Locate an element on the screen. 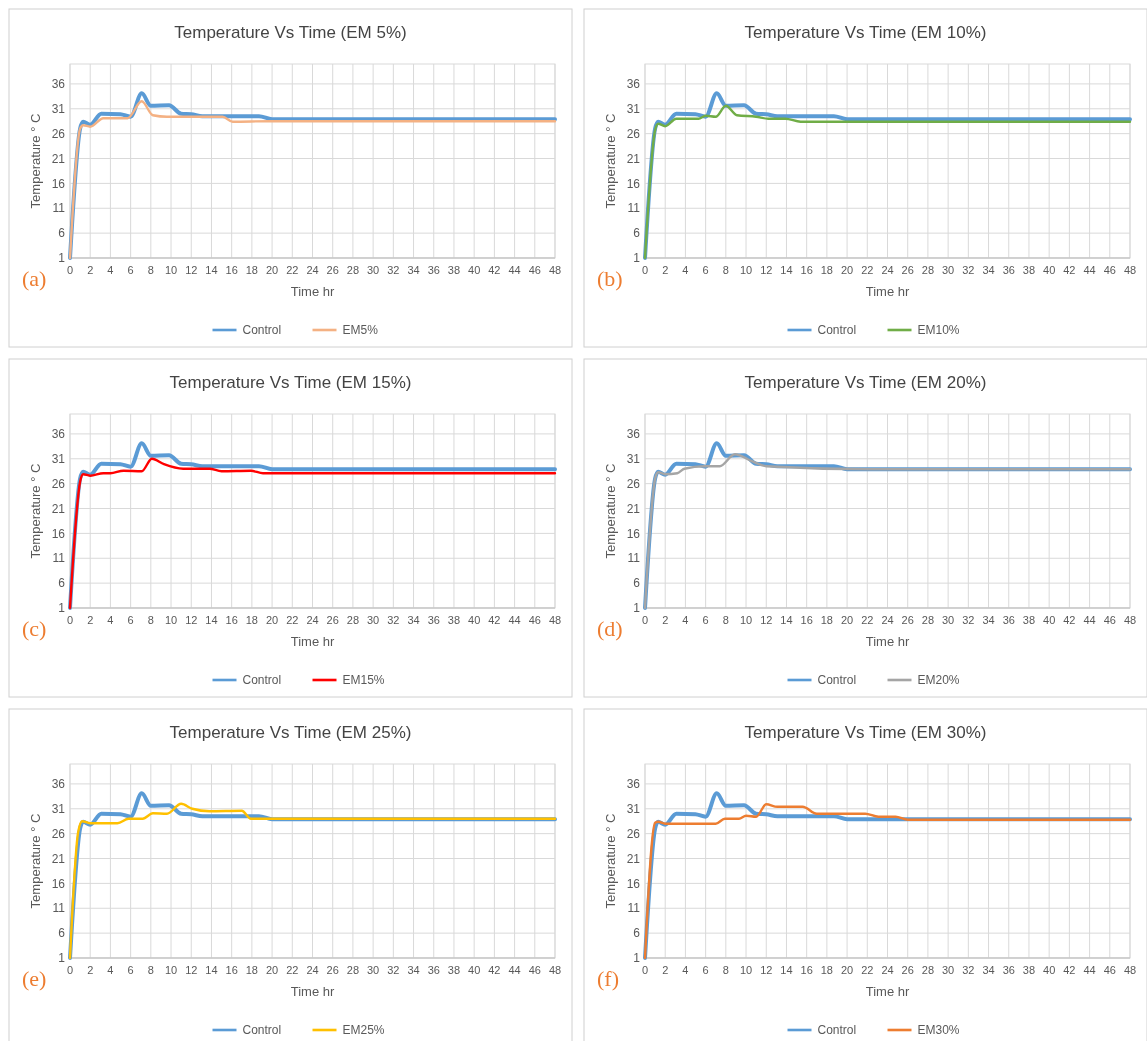 This screenshot has width=1147, height=1041. text: (a) is located at coordinates (34, 278).